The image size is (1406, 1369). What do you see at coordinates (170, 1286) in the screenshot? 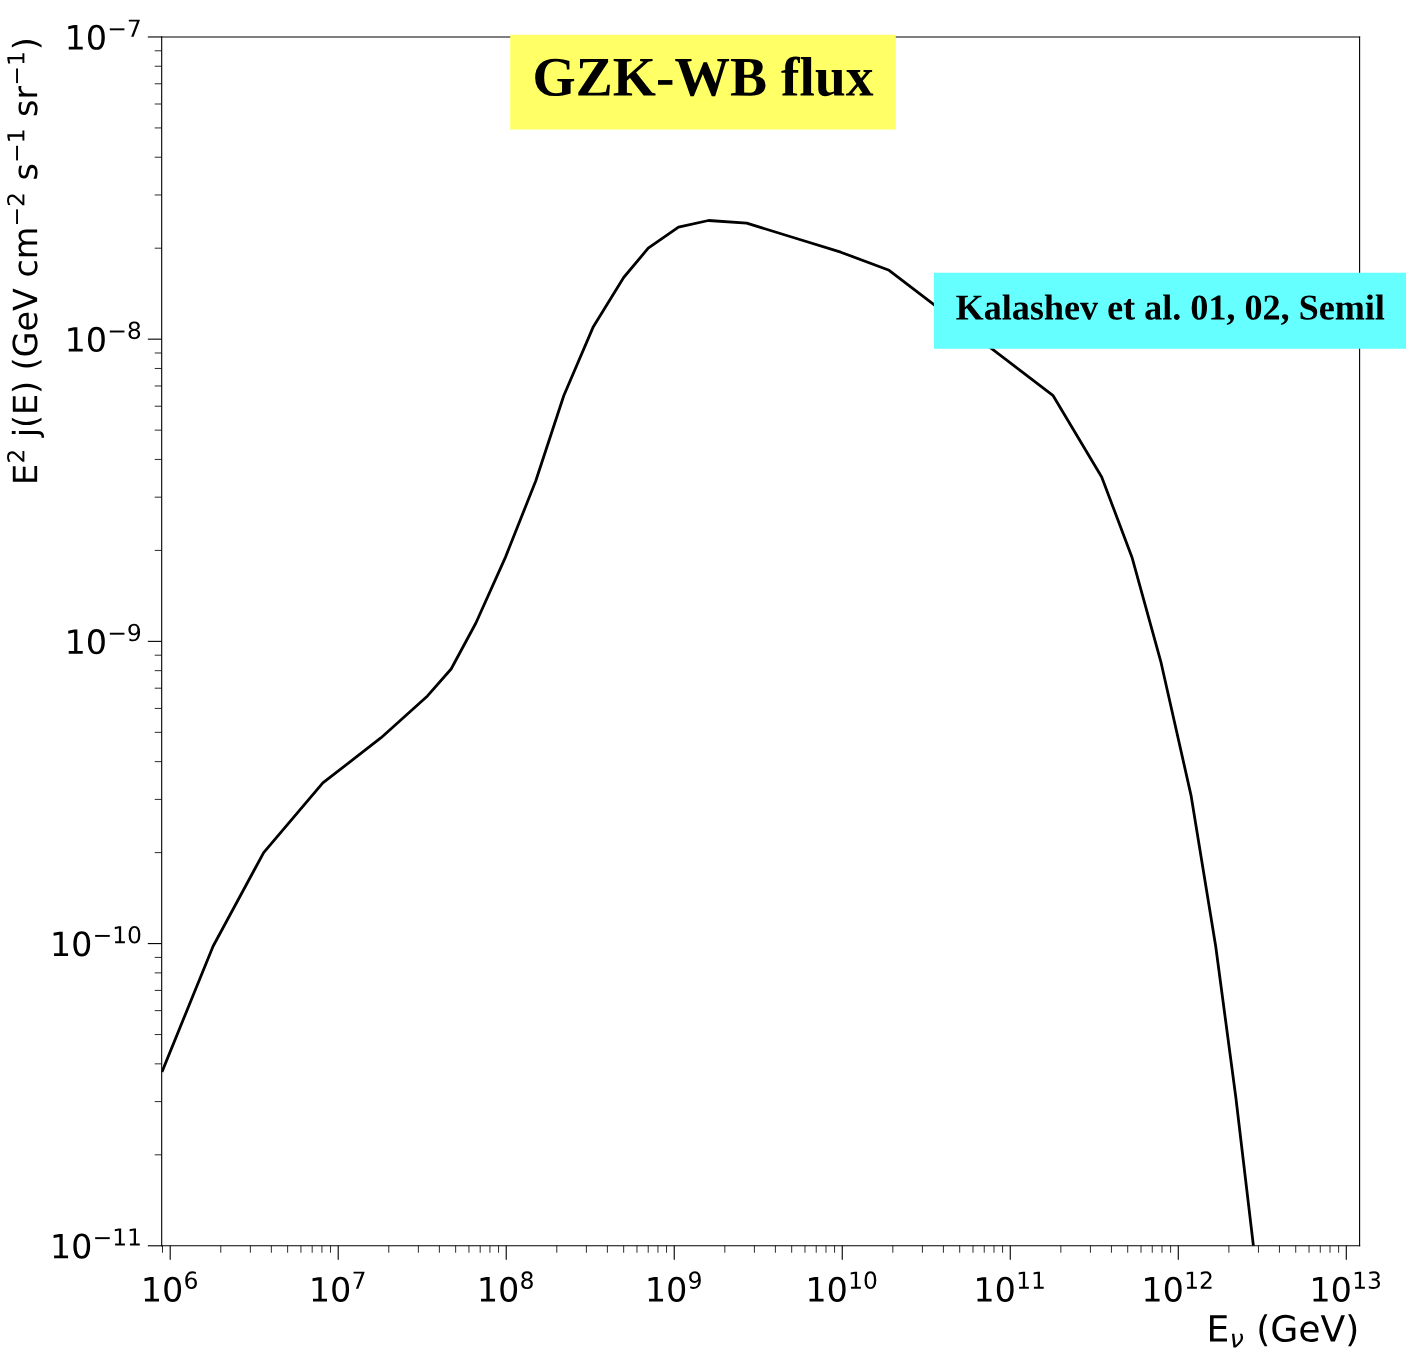
I see `x-tick-label: 10$^{6}$` at bounding box center [170, 1286].